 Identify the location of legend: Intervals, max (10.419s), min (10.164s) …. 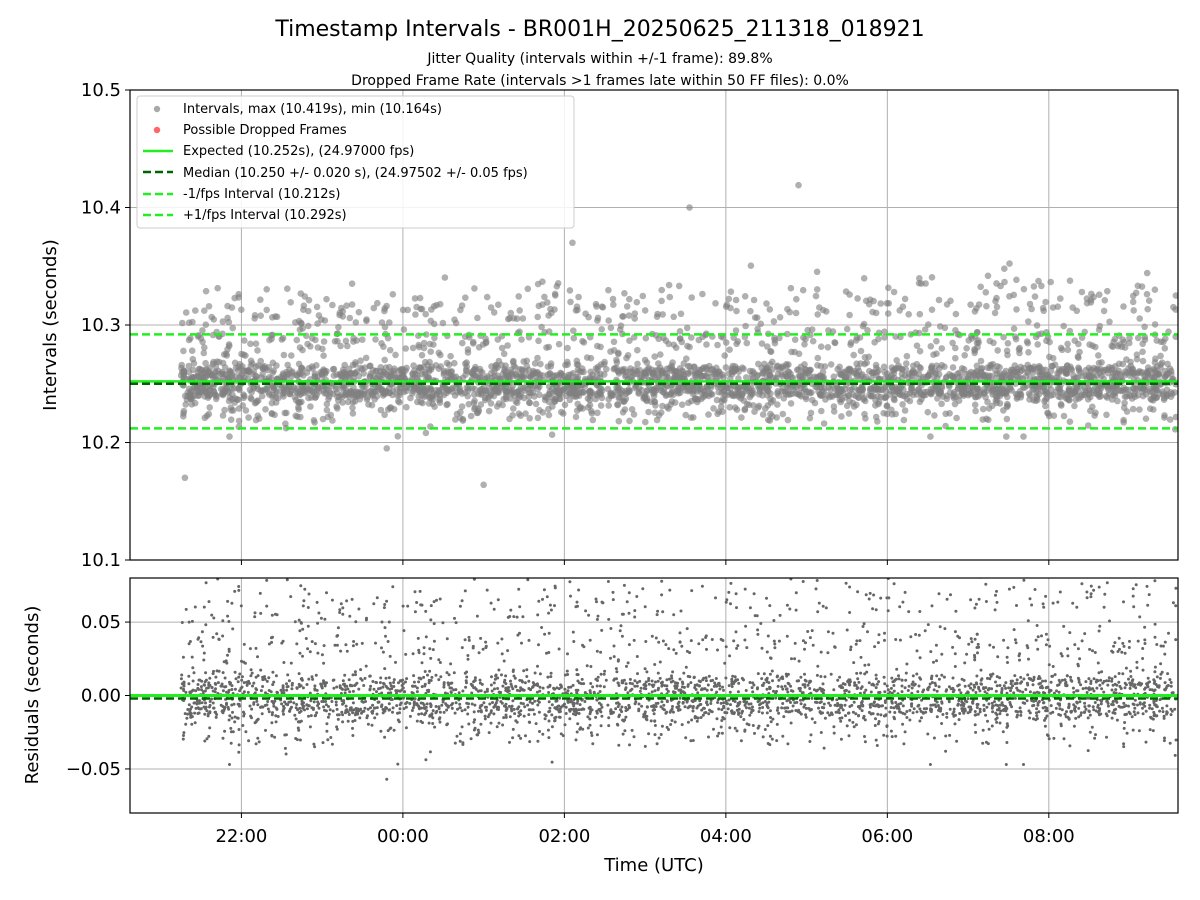
(355, 162).